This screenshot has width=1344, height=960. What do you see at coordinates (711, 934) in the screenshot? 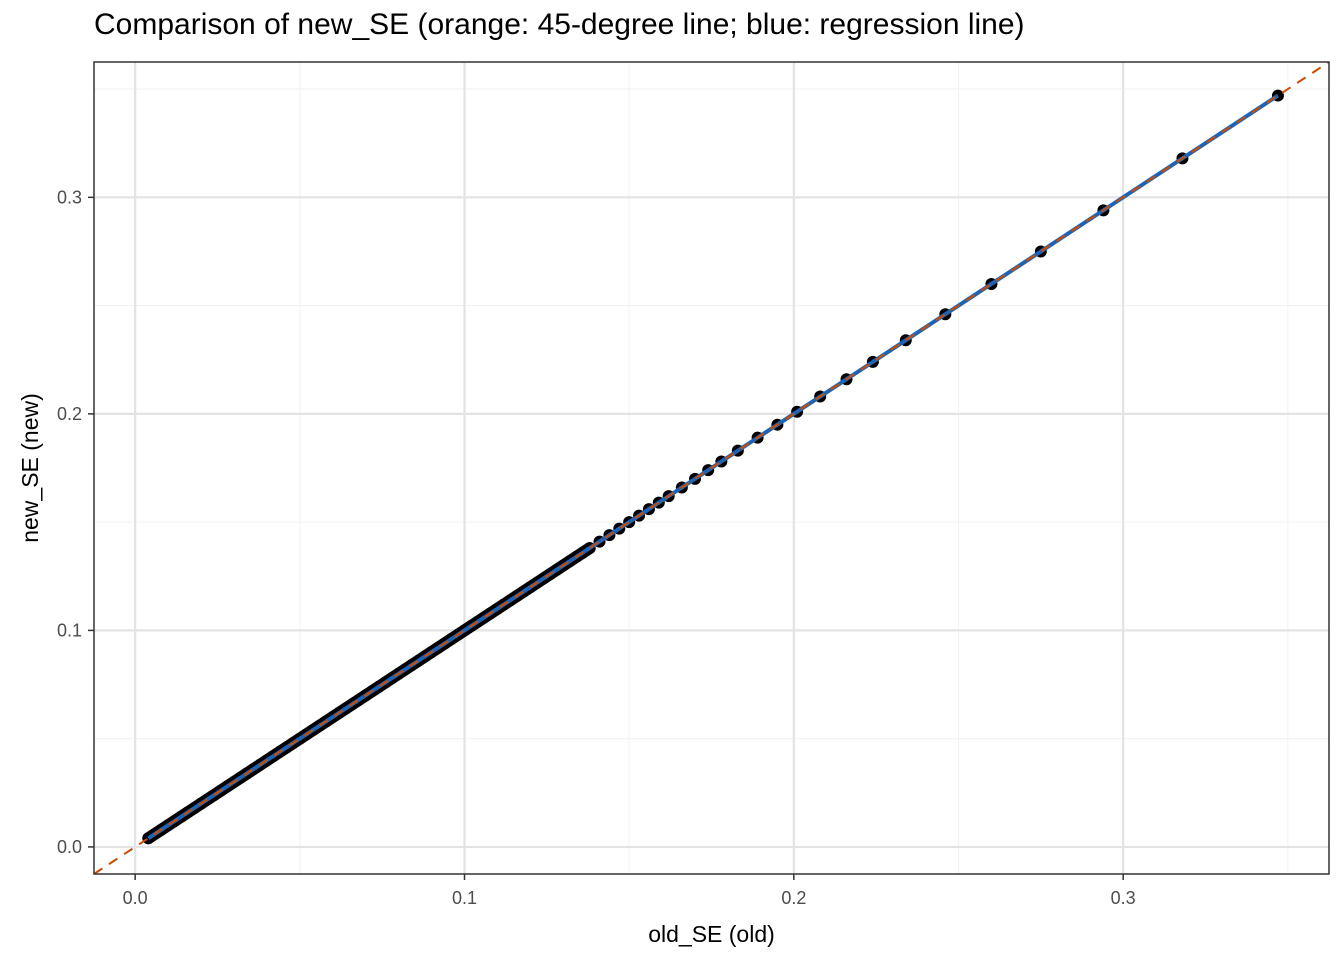
I see `x-axis-title: old_SE (old)` at bounding box center [711, 934].